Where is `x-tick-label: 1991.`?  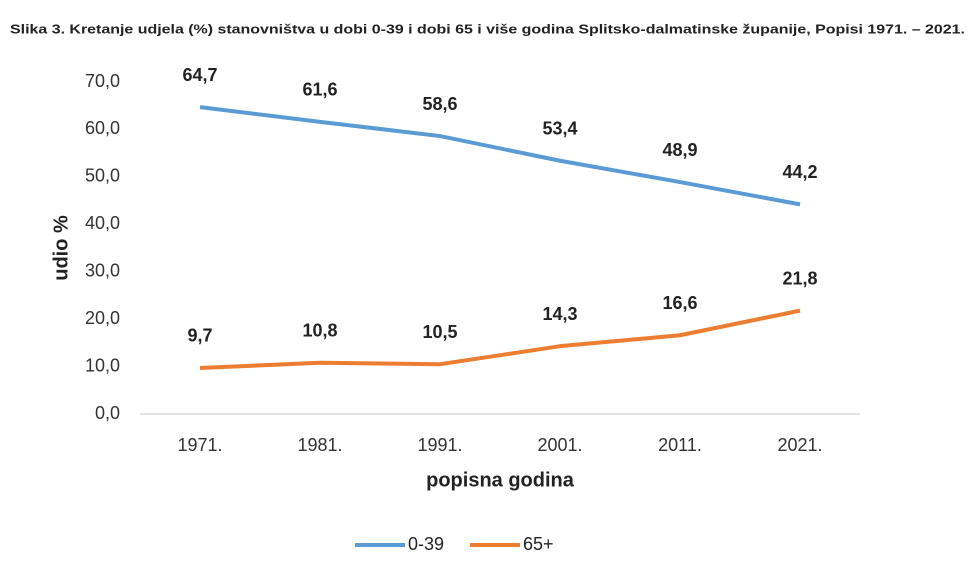 x-tick-label: 1991. is located at coordinates (439, 445).